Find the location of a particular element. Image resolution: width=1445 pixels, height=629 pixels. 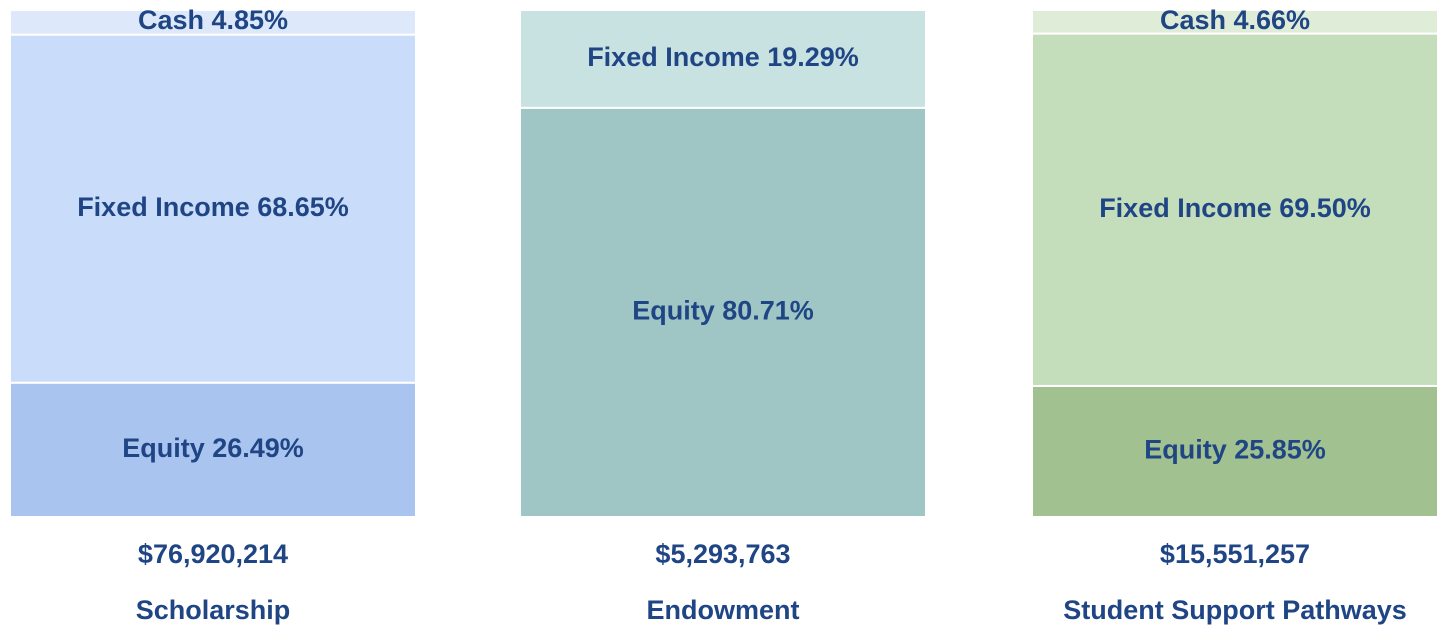

total-label: $76,920,214 is located at coordinates (213, 554).